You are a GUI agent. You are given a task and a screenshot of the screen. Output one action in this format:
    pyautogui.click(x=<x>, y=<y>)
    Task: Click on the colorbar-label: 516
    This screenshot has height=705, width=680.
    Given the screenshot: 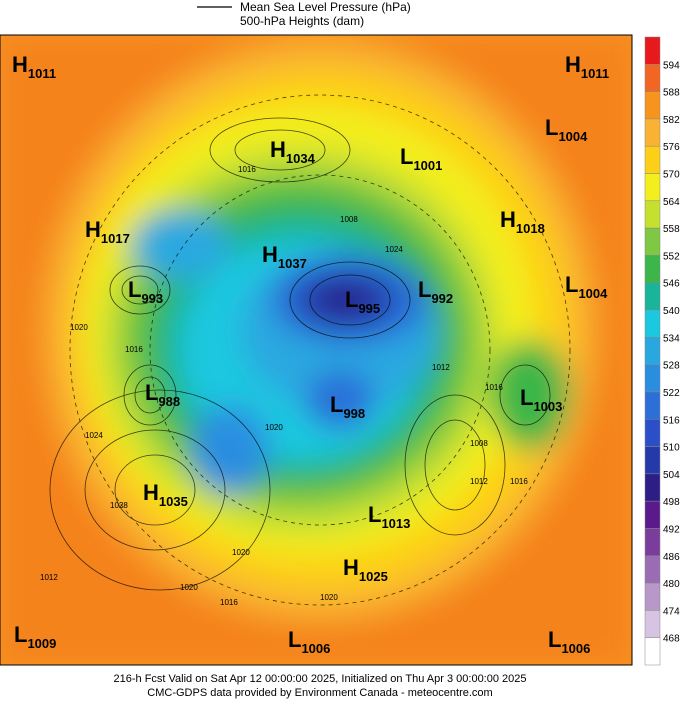 What is the action you would take?
    pyautogui.click(x=671, y=420)
    